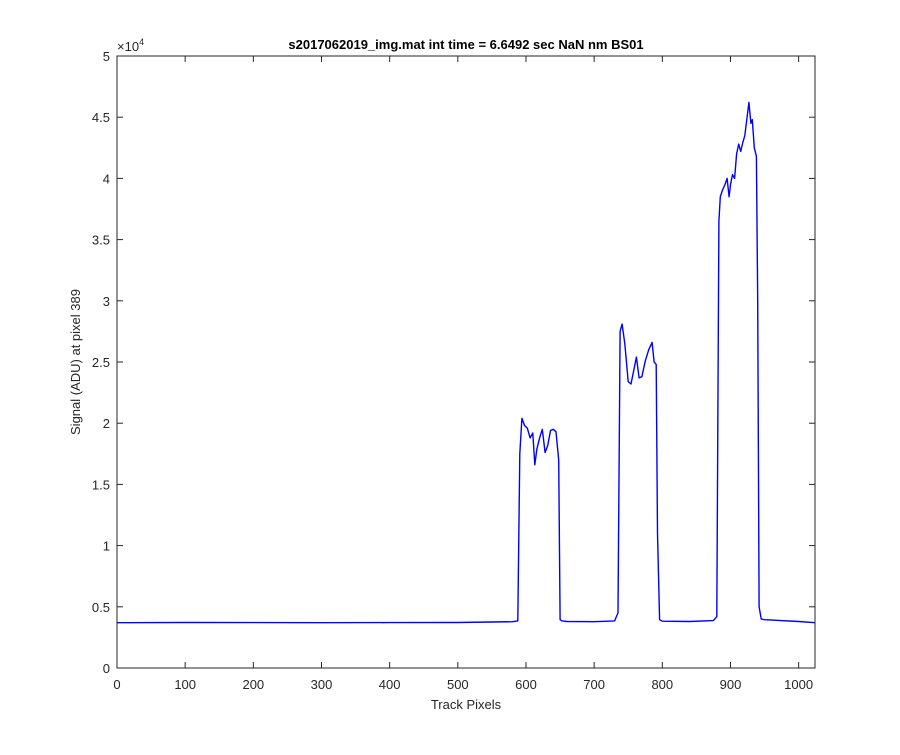  What do you see at coordinates (106, 668) in the screenshot?
I see `y-tick-label: 0` at bounding box center [106, 668].